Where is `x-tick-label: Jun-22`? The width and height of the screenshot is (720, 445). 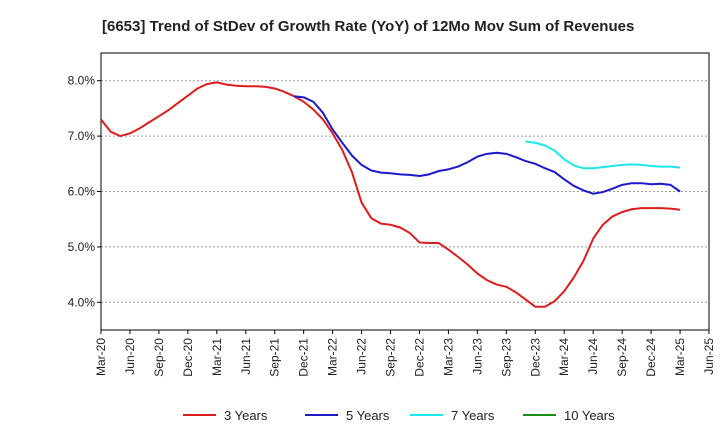
x-tick-label: Jun-22 is located at coordinates (362, 356).